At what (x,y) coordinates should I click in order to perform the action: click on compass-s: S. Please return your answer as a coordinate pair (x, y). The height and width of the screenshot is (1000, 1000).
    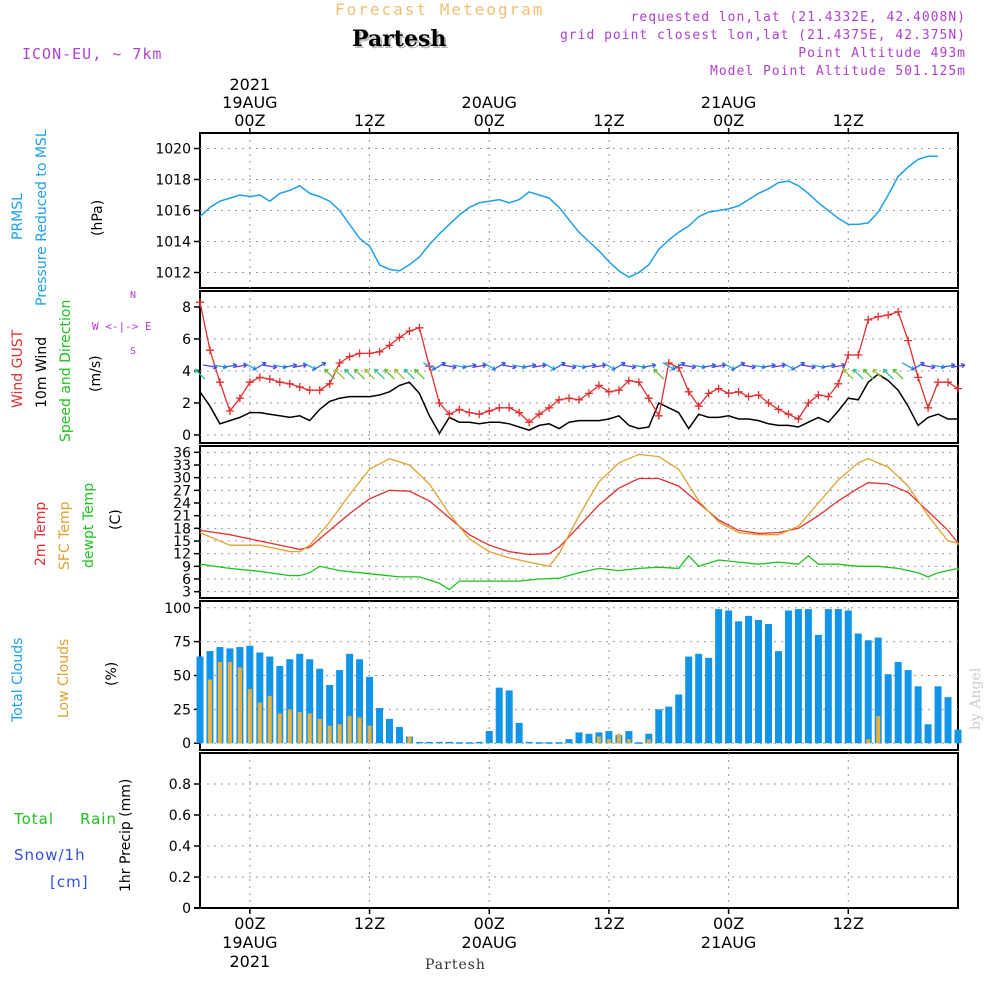
    Looking at the image, I should click on (133, 351).